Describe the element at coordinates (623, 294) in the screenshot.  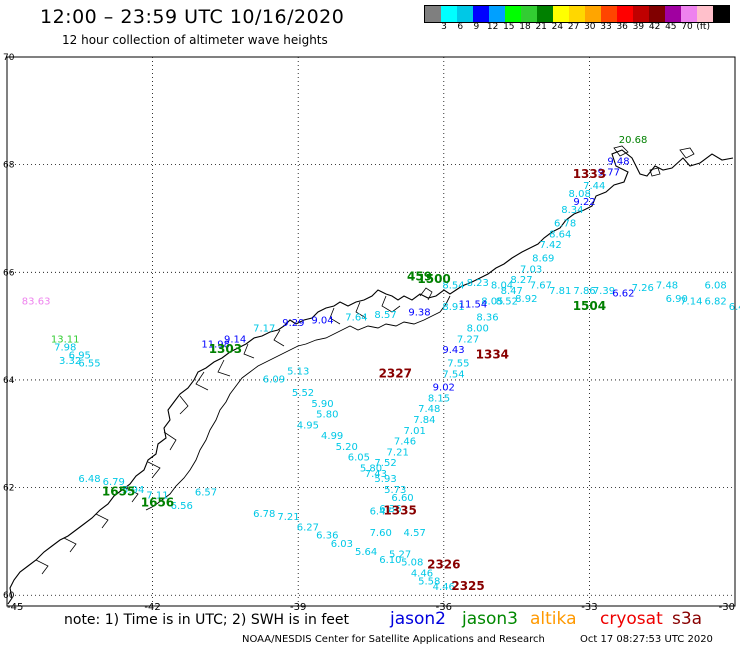
I see `wave-height-value: 6.62` at that location.